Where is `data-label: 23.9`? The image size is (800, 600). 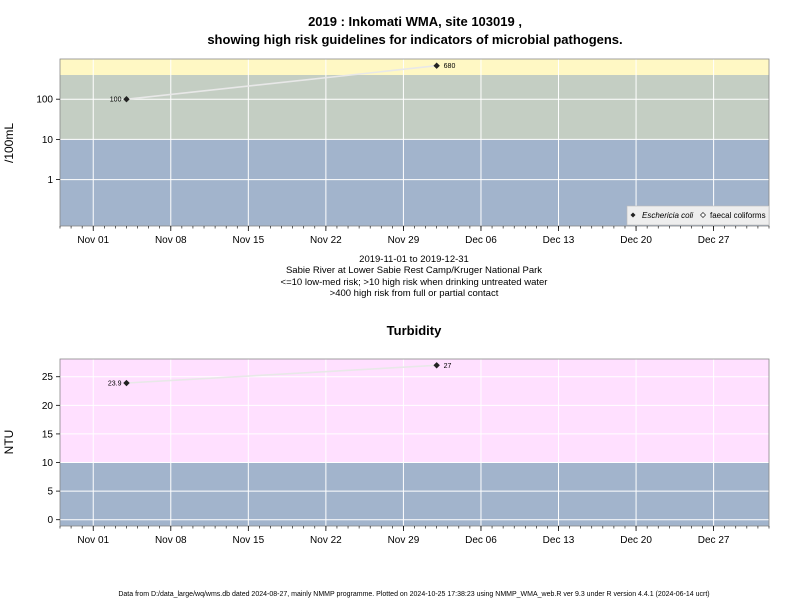 data-label: 23.9 is located at coordinates (115, 384).